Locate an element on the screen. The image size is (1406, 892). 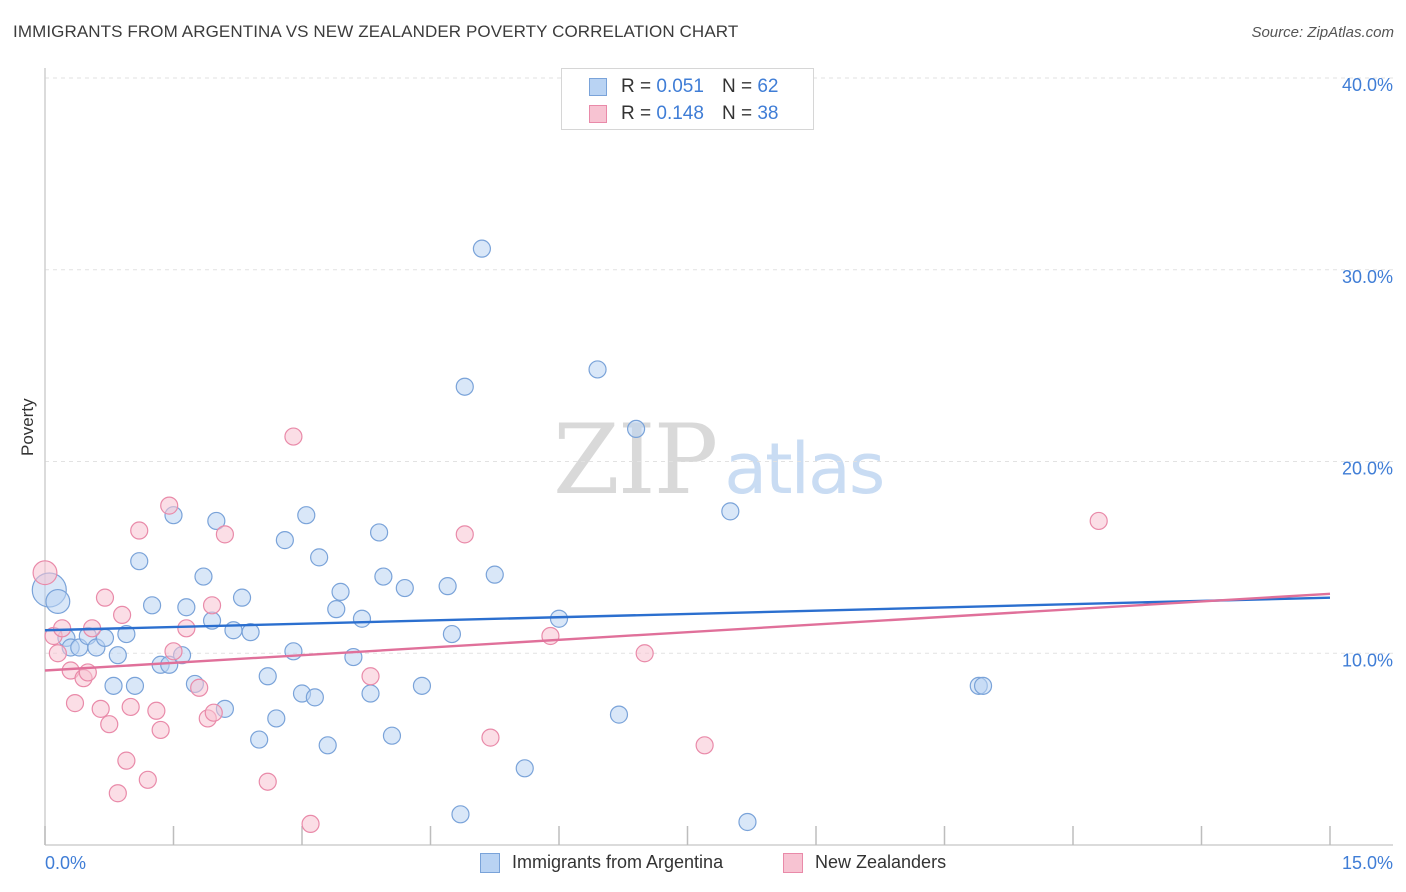
legend-item-argentina: Immigrants from Argentina is located at coordinates (601, 862).